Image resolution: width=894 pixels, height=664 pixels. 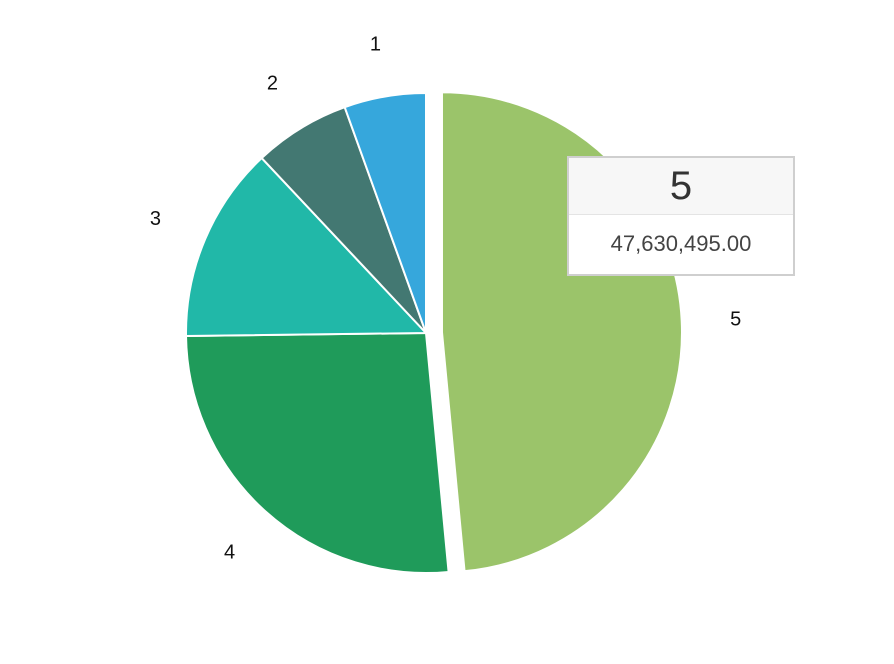 I want to click on tooltip-title: 5, so click(x=681, y=186).